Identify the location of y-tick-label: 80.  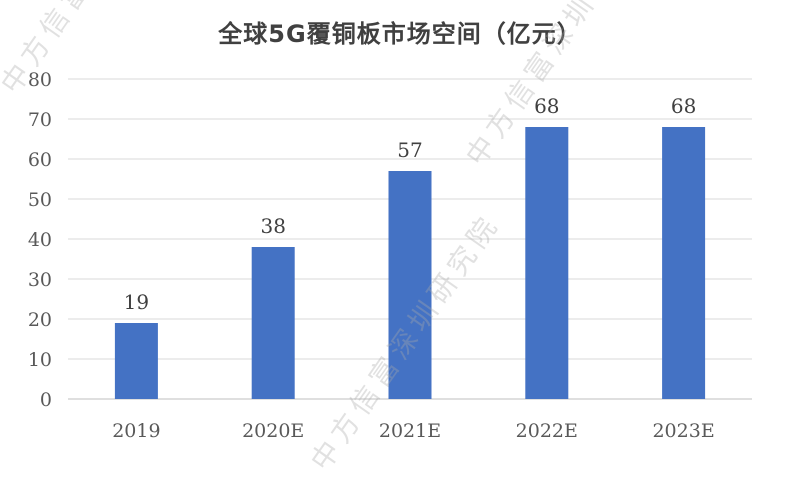
(40, 80).